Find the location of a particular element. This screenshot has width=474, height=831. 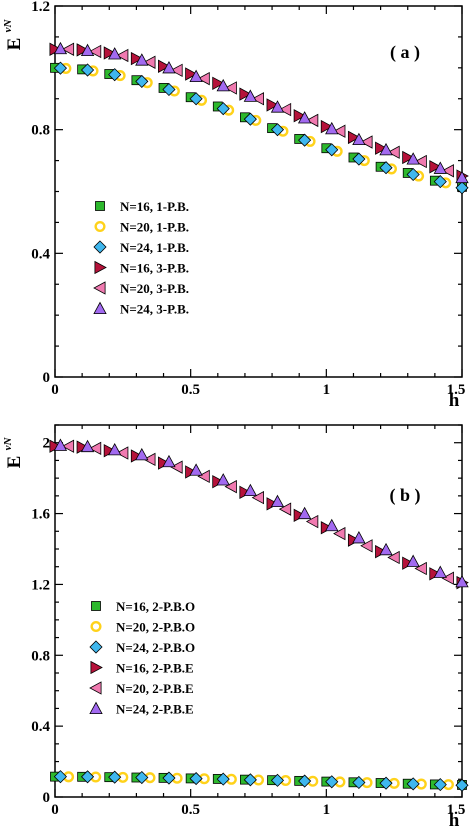

y-axis-label-superscript: vN is located at coordinates (8, 26).